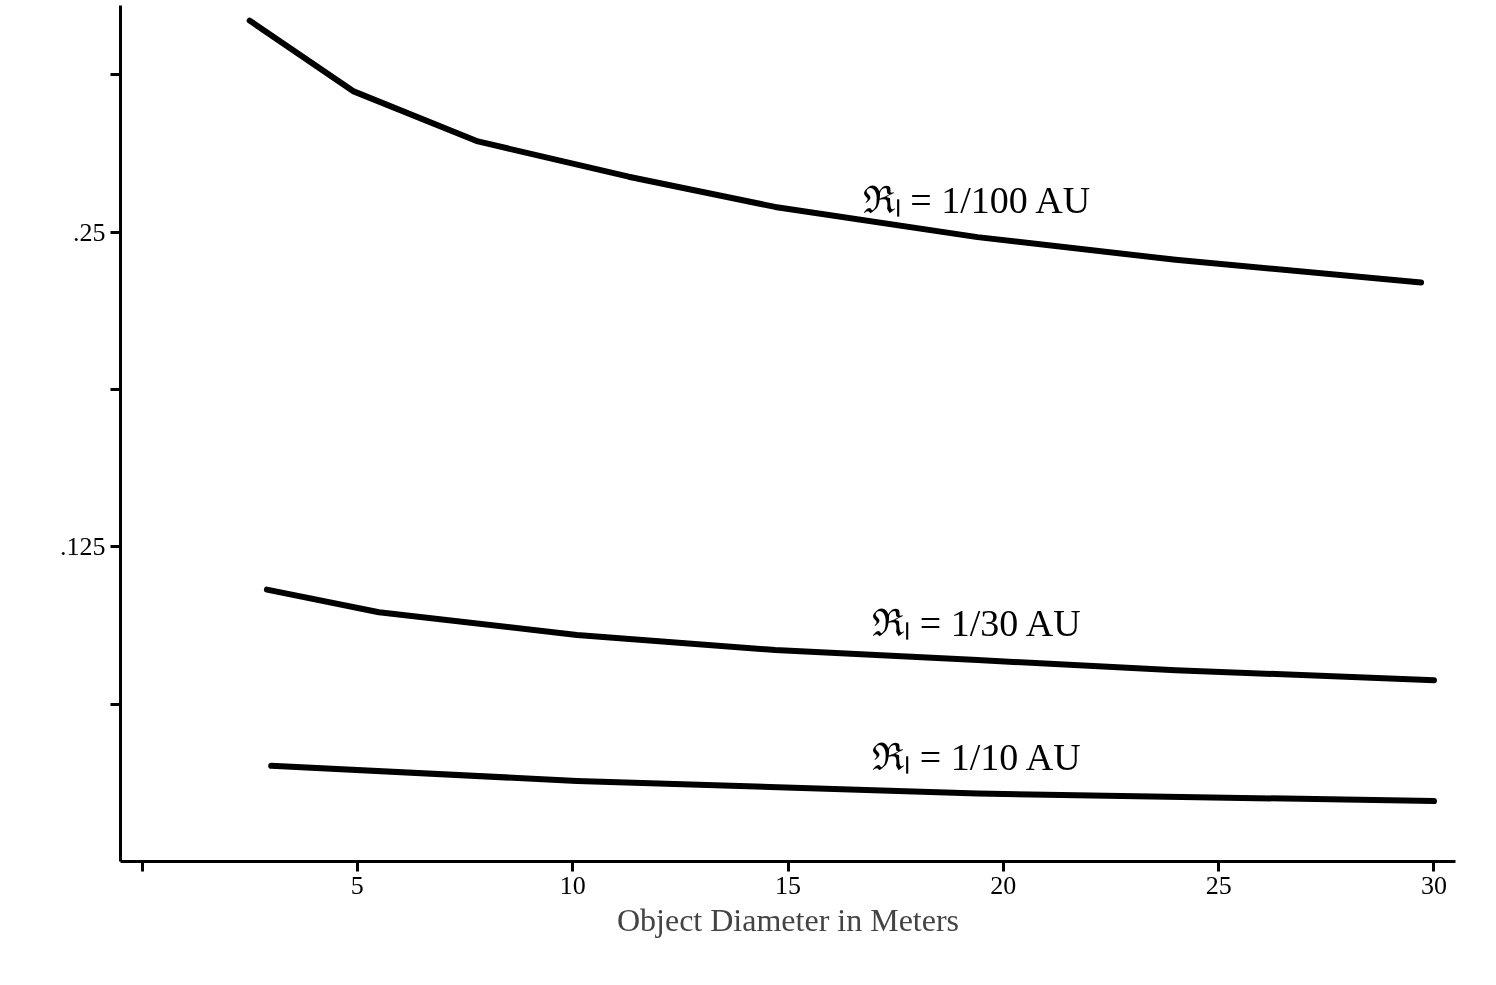  I want to click on x-axis-title: Object Diameter in Meters, so click(788, 919).